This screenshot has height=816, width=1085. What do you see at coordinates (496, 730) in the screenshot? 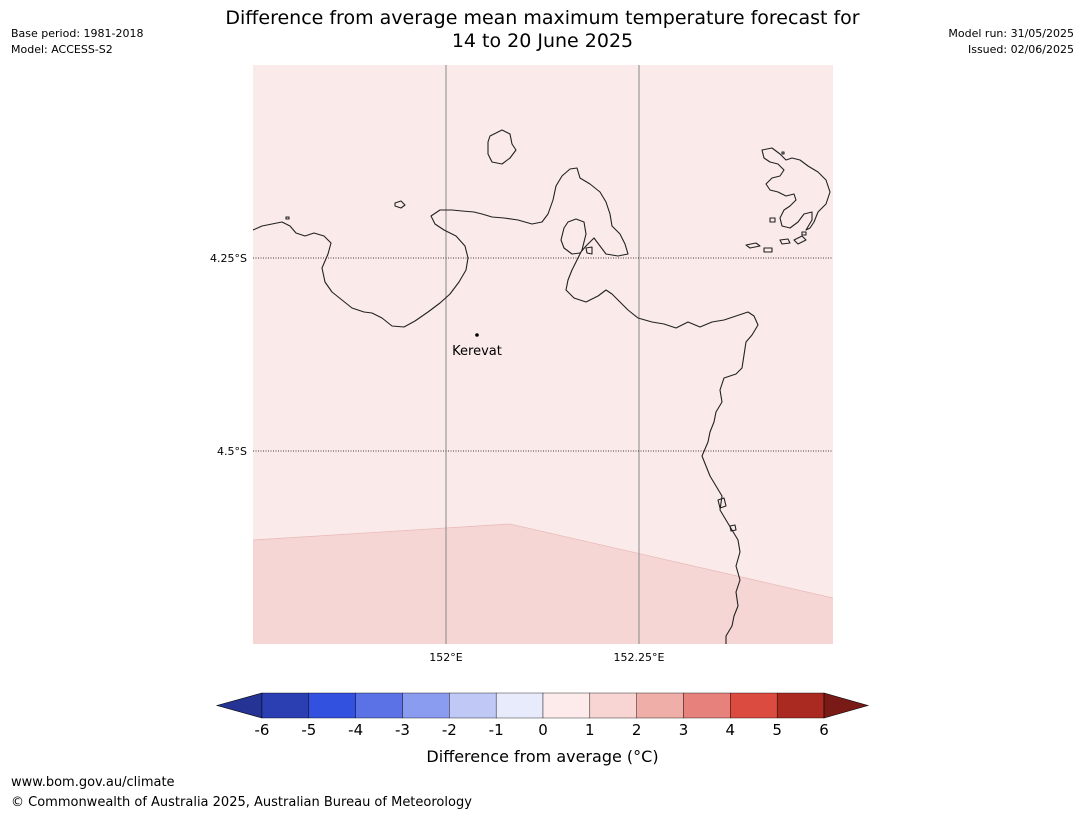
I see `colorbar-tick-label: -1` at bounding box center [496, 730].